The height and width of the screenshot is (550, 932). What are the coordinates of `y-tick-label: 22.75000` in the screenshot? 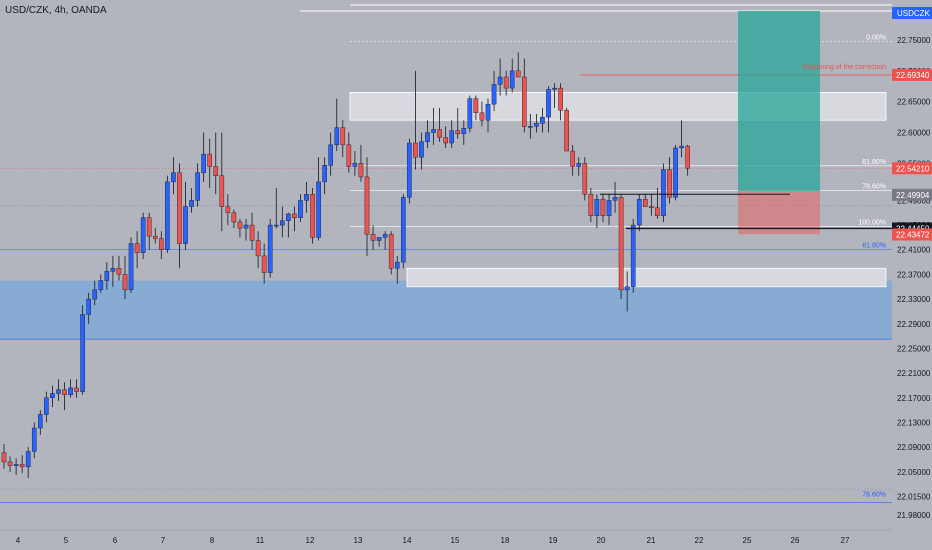 It's located at (914, 40).